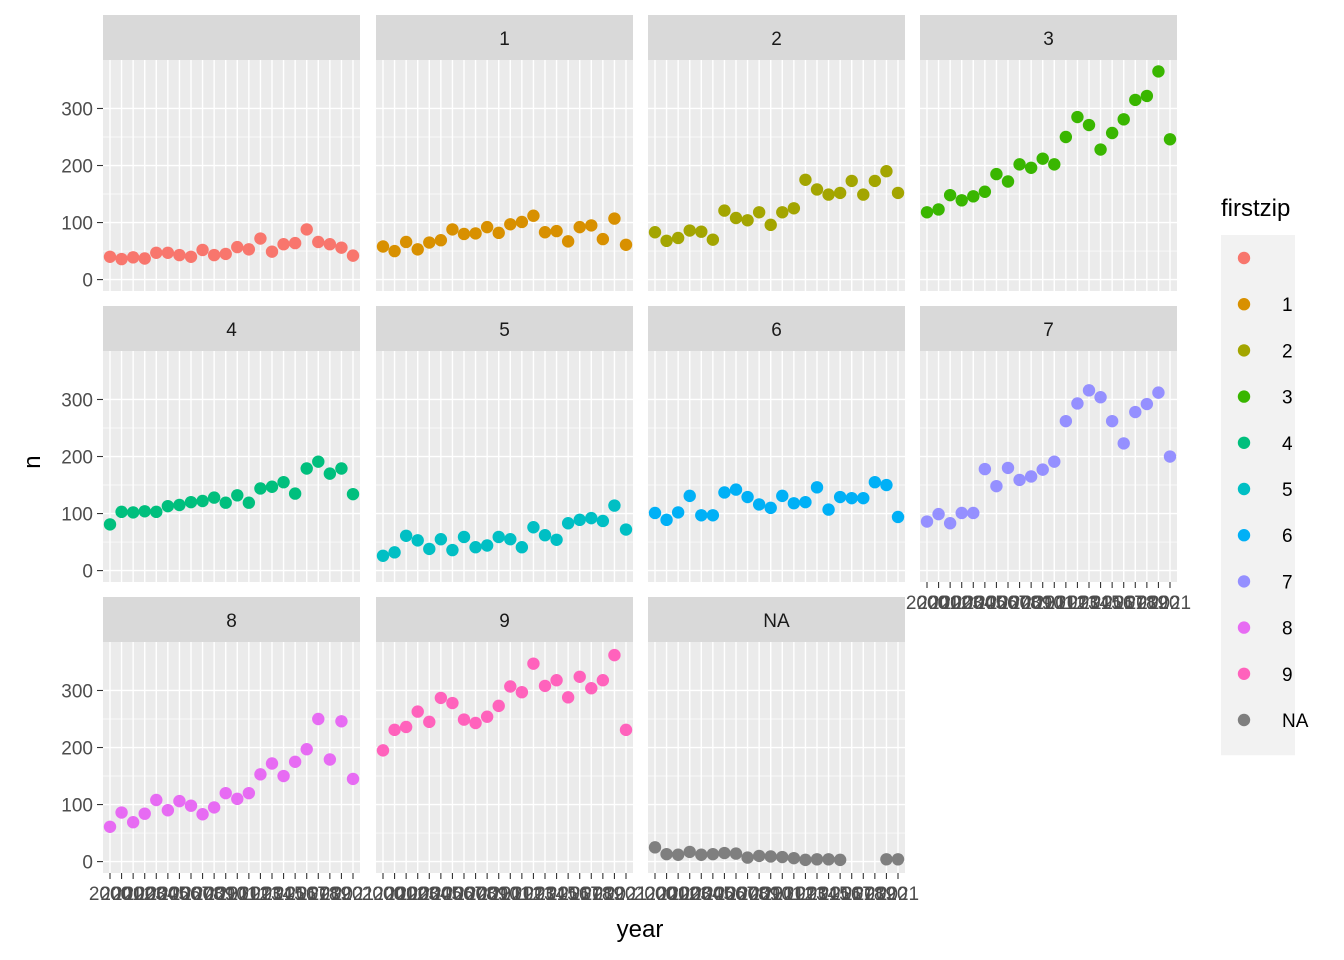  Describe the element at coordinates (231, 328) in the screenshot. I see `facet-strip` at that location.